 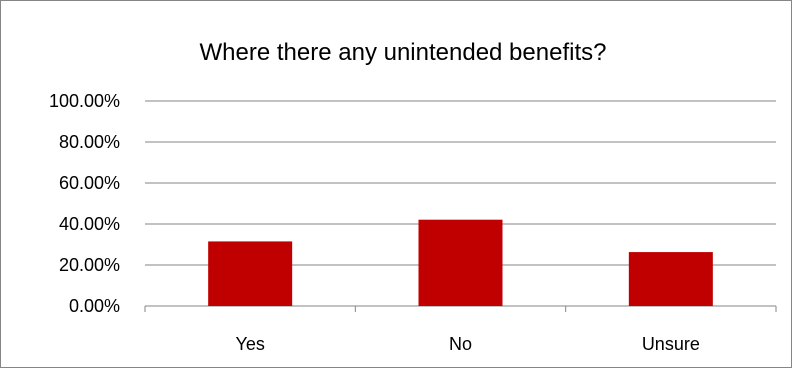 I want to click on y-axis-tick-labels: 0.00% 20.00% 40.00% 60.00% 80.00% 100.00%, so click(x=84, y=203).